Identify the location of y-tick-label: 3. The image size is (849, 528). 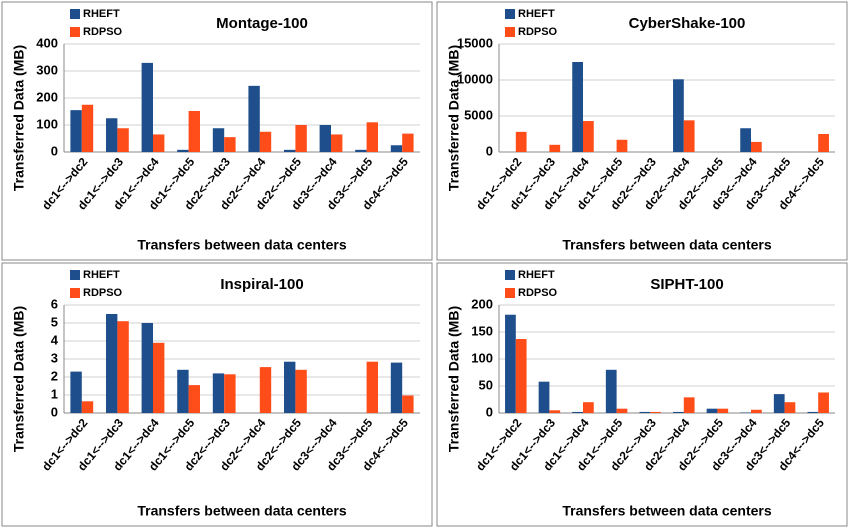
(54, 357).